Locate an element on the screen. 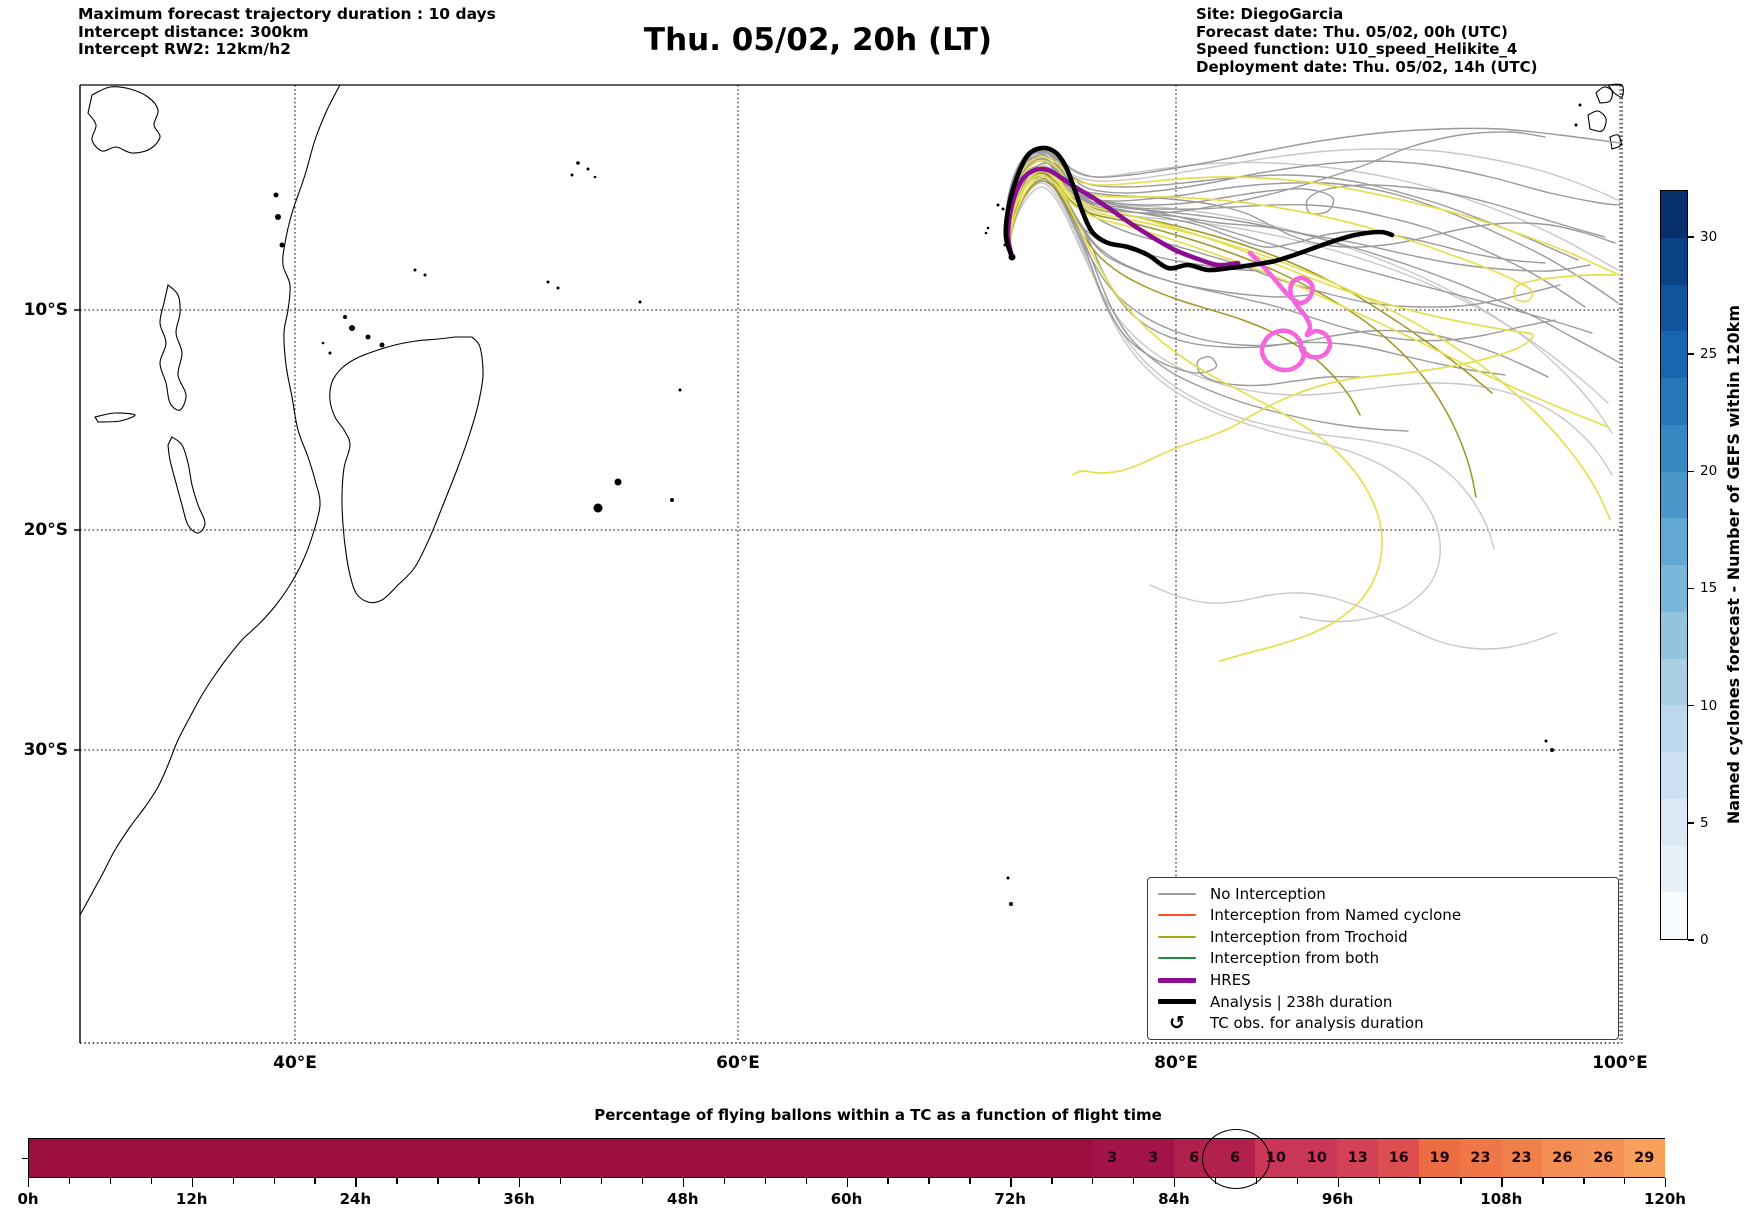 The image size is (1752, 1213). trajectories-analysis is located at coordinates (1199, 209).